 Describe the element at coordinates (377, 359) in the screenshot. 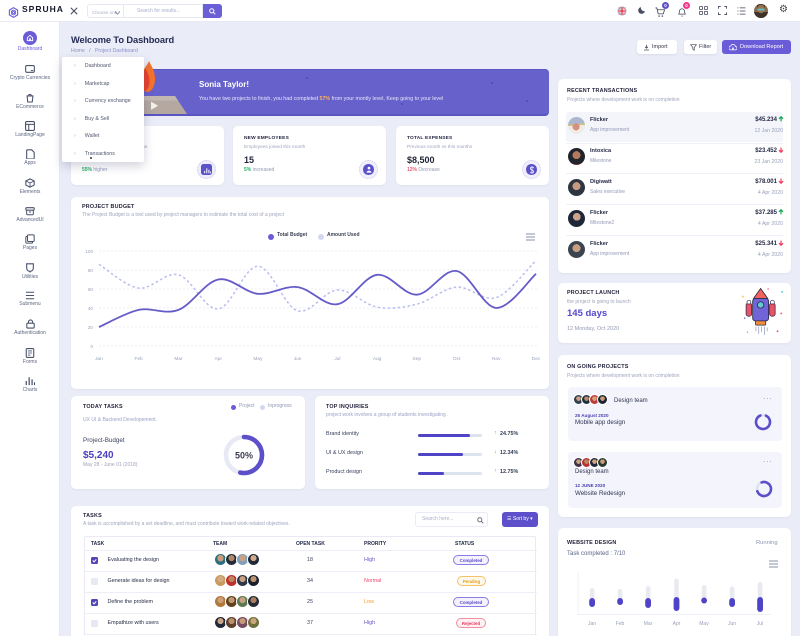

I see `svg-text: Aug` at that location.